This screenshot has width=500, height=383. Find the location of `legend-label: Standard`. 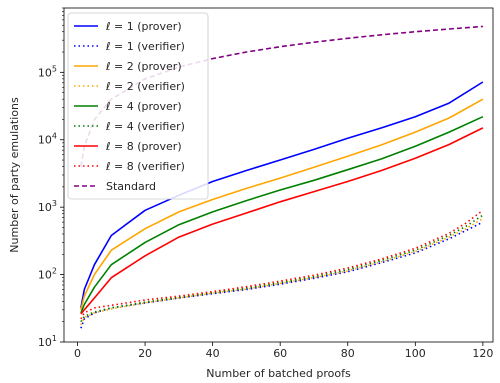

legend-label: Standard is located at coordinates (131, 186).